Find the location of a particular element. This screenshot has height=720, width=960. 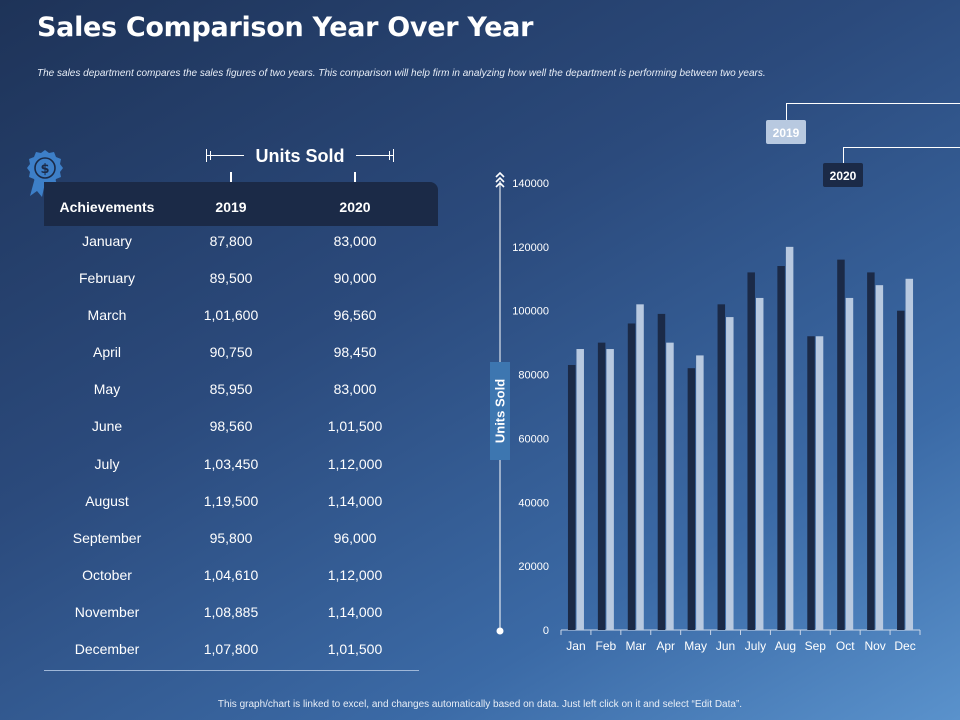

month-cell: August is located at coordinates (107, 500).